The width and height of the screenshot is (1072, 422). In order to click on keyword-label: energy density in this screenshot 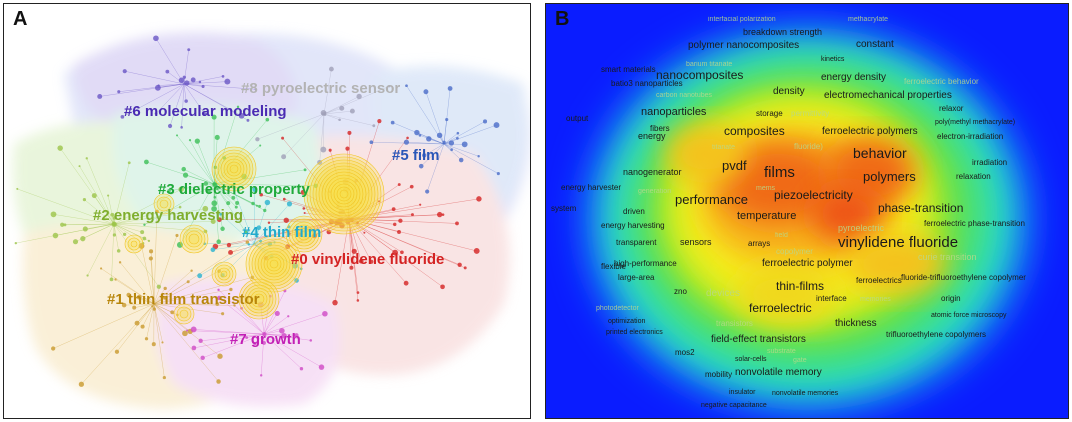, I will do `click(853, 77)`.